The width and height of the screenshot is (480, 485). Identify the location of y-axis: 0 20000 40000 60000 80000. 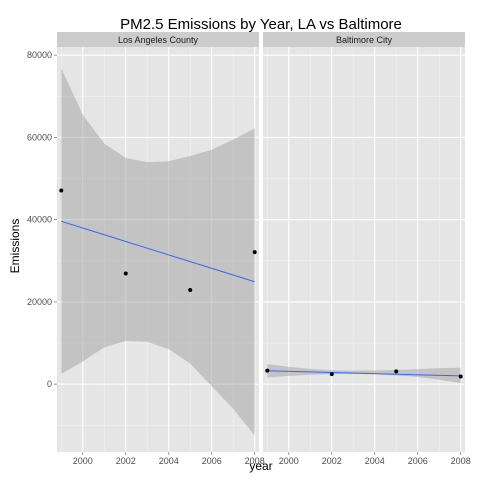
(42, 219).